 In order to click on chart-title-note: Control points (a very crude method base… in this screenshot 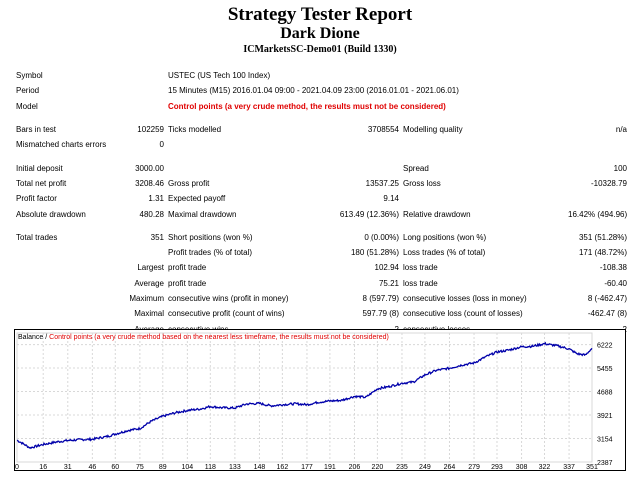, I will do `click(219, 337)`.